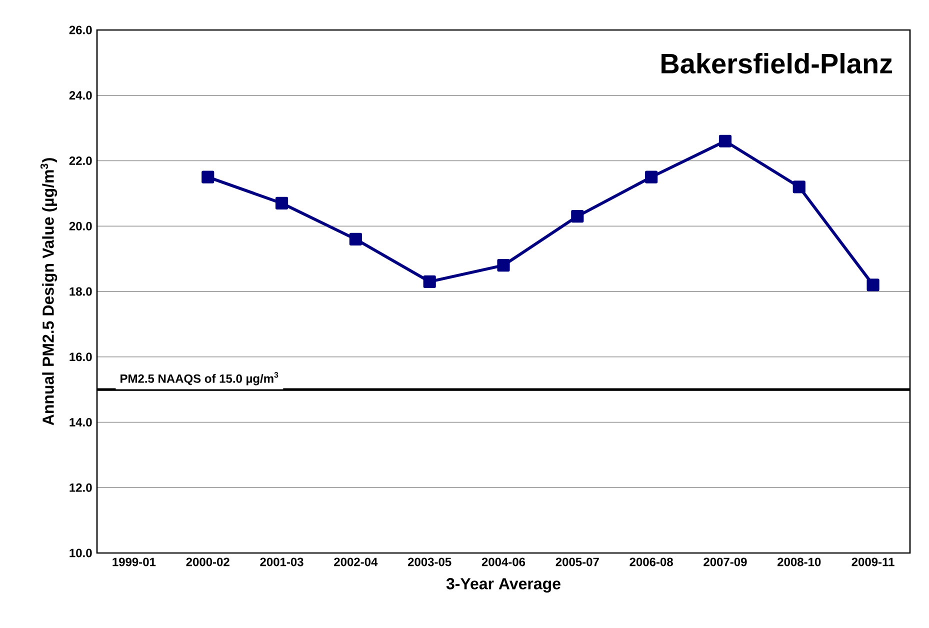 The image size is (929, 628). I want to click on x-tick-label: 2007-09, so click(725, 562).